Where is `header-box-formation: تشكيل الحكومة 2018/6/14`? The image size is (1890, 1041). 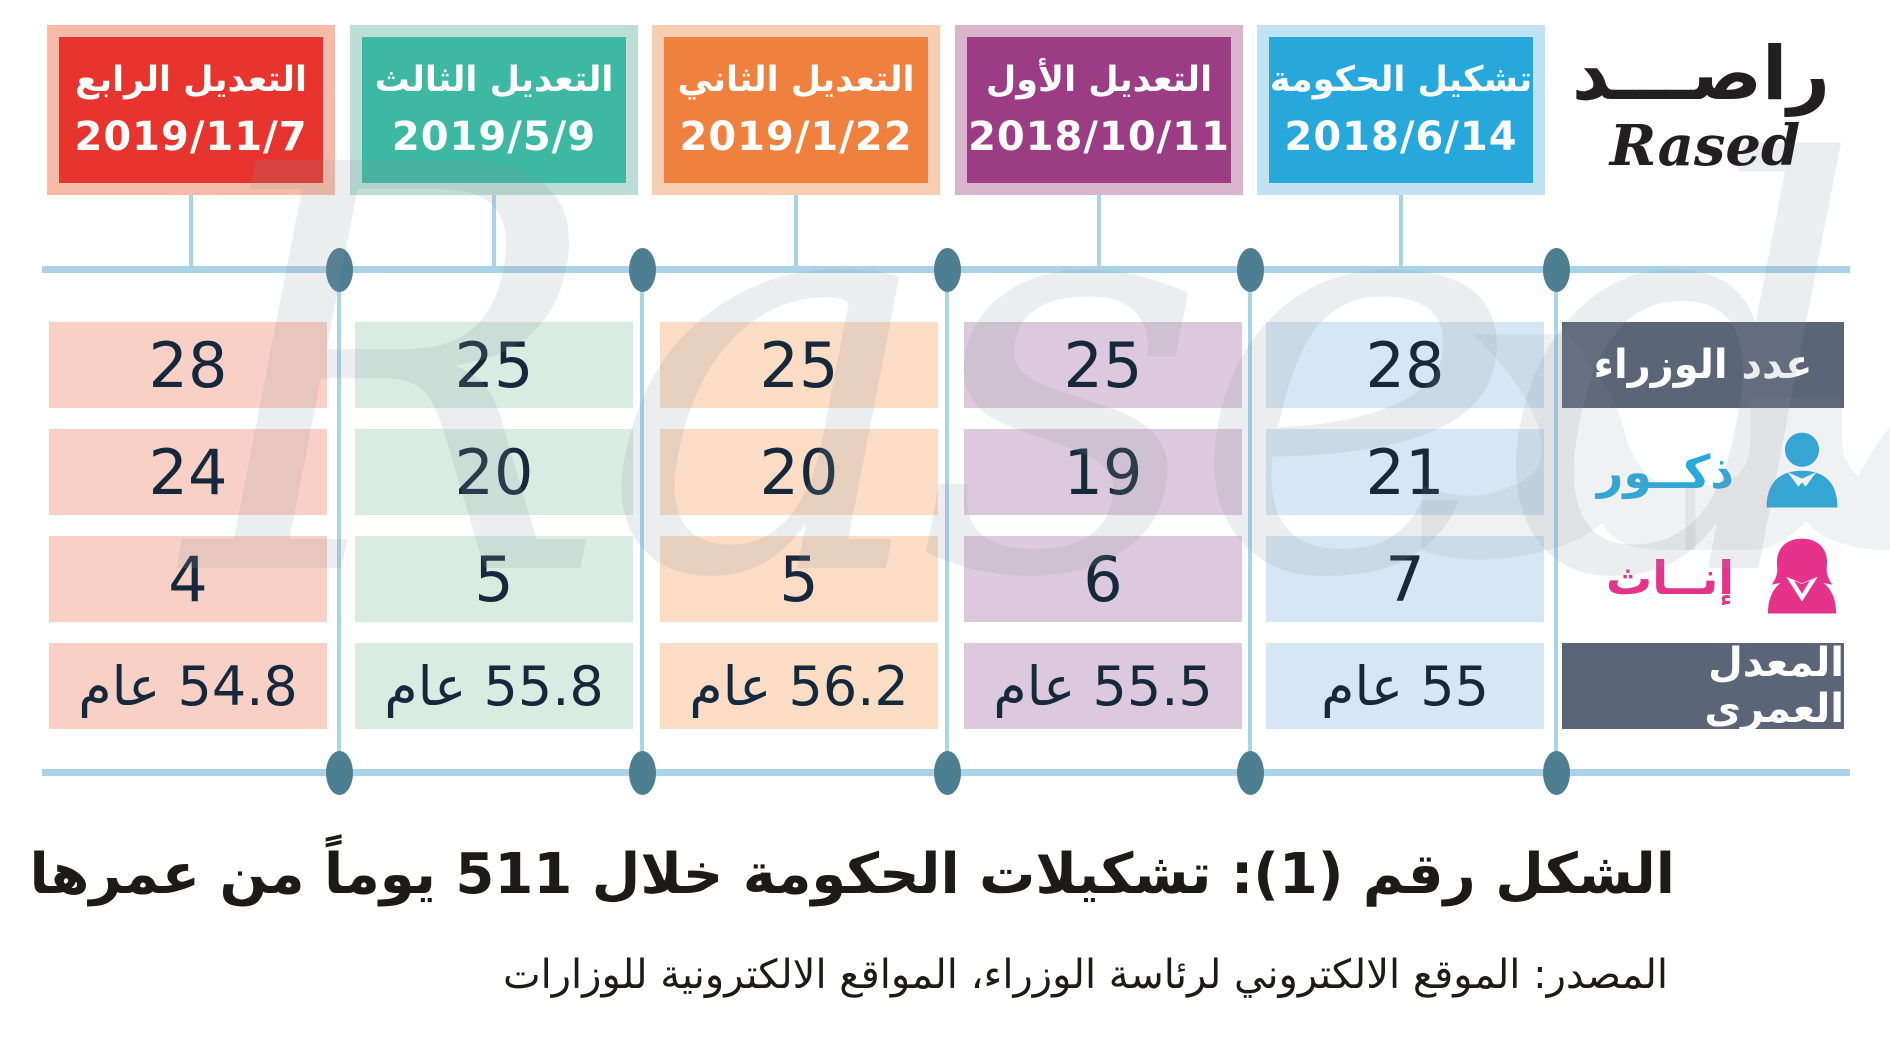
header-box-formation: تشكيل الحكومة 2018/6/14 is located at coordinates (1401, 110).